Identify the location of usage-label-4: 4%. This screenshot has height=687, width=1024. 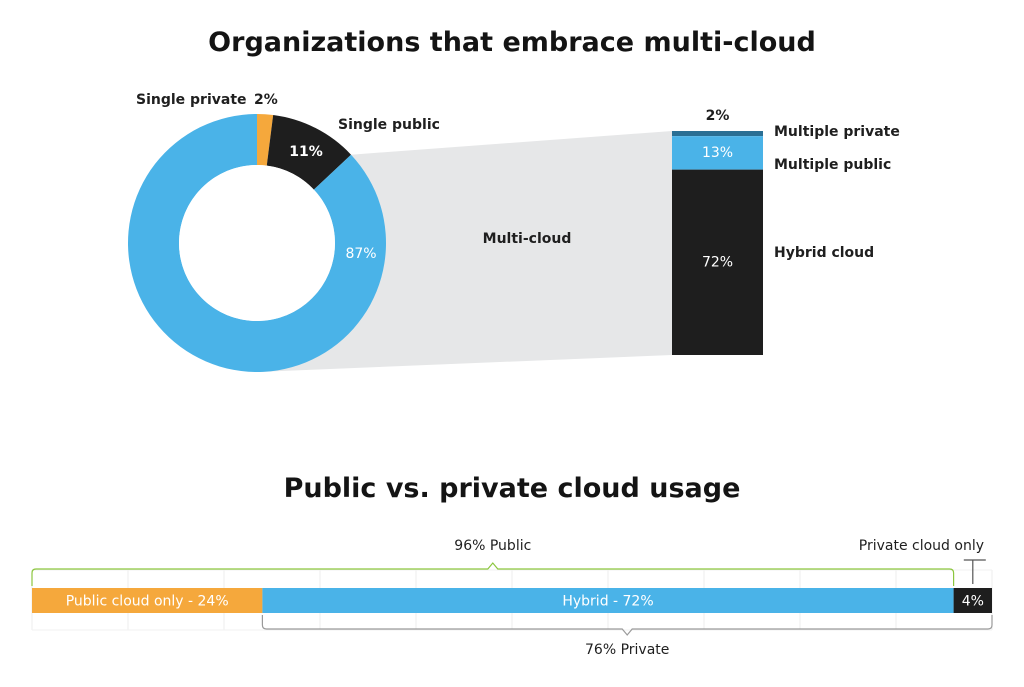
(973, 602).